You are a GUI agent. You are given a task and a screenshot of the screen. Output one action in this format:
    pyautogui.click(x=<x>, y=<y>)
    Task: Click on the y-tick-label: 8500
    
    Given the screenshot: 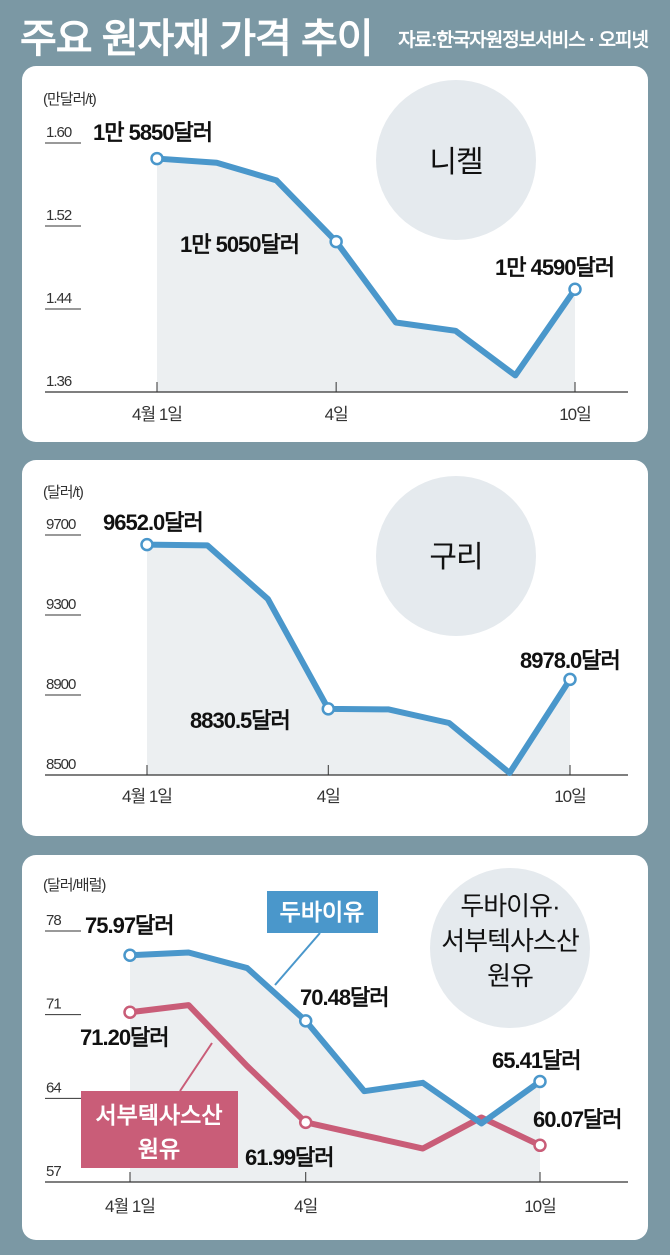 What is the action you would take?
    pyautogui.click(x=61, y=764)
    